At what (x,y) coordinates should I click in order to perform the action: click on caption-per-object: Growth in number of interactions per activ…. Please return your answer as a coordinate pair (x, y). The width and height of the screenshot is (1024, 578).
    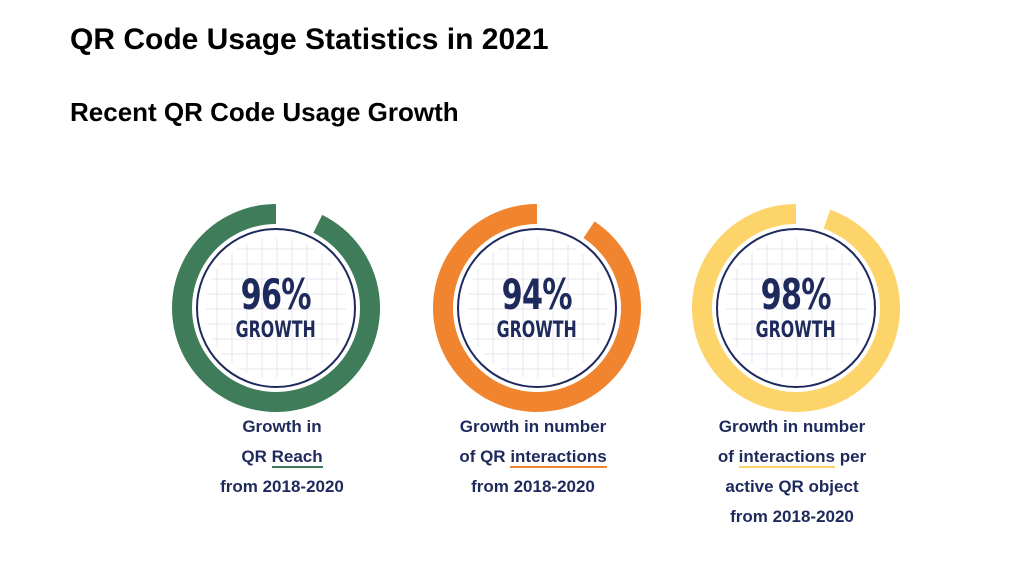
    Looking at the image, I should click on (792, 472).